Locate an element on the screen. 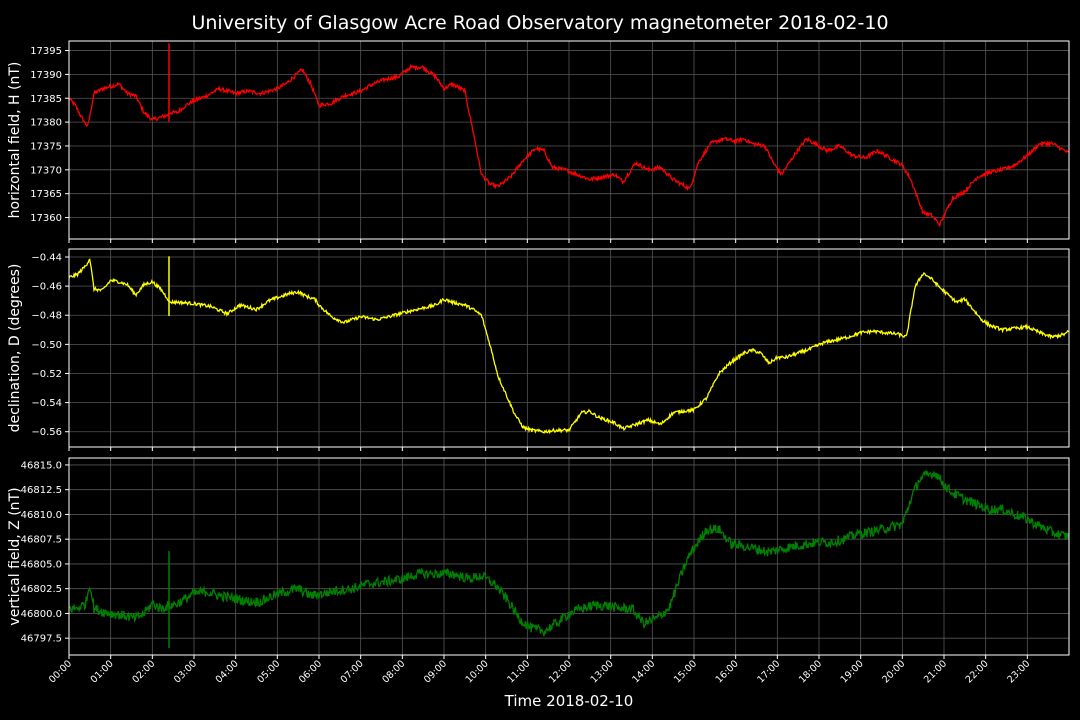 The width and height of the screenshot is (1080, 720). y-tick-label: 46805.0 is located at coordinates (41, 564).